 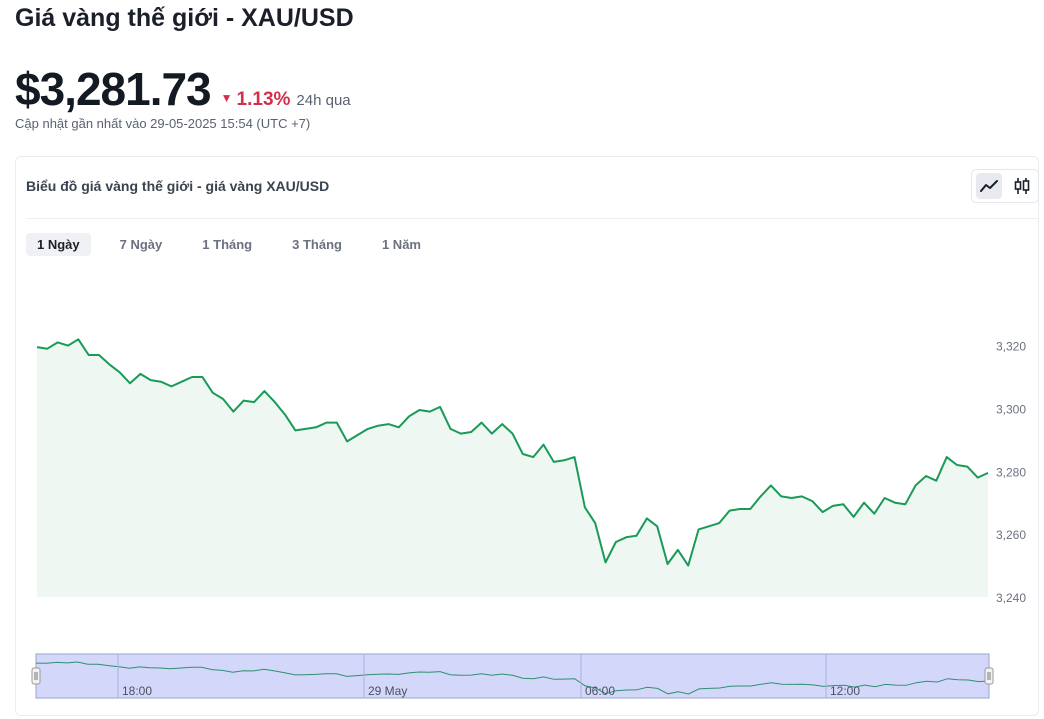 I want to click on price-summary: $3,281.73 ▼ 1.13% 24h qua, so click(x=183, y=90).